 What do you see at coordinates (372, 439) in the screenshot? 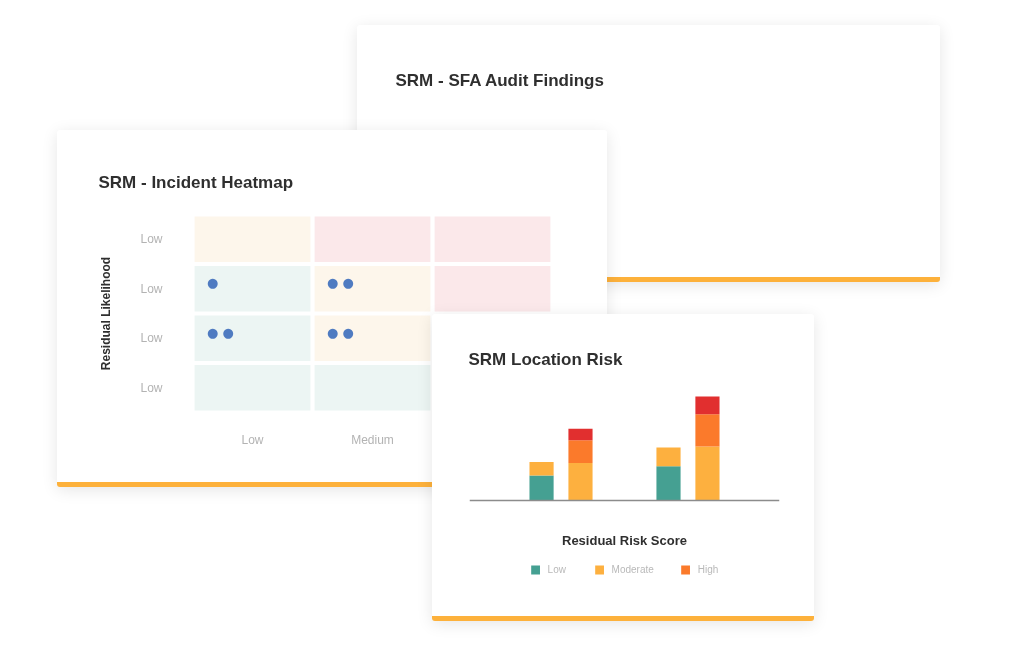
I see `x-tick-label: Medium` at bounding box center [372, 439].